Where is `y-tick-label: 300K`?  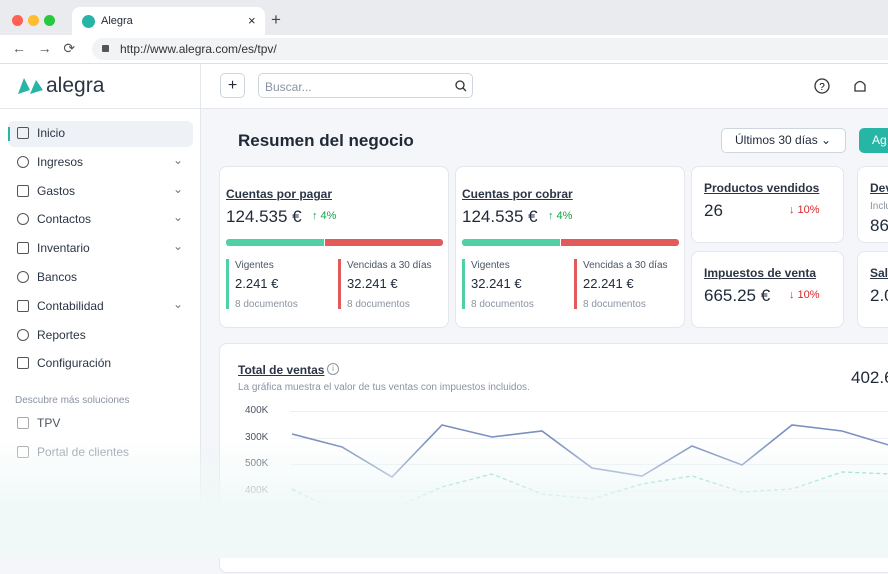 y-tick-label: 300K is located at coordinates (257, 437).